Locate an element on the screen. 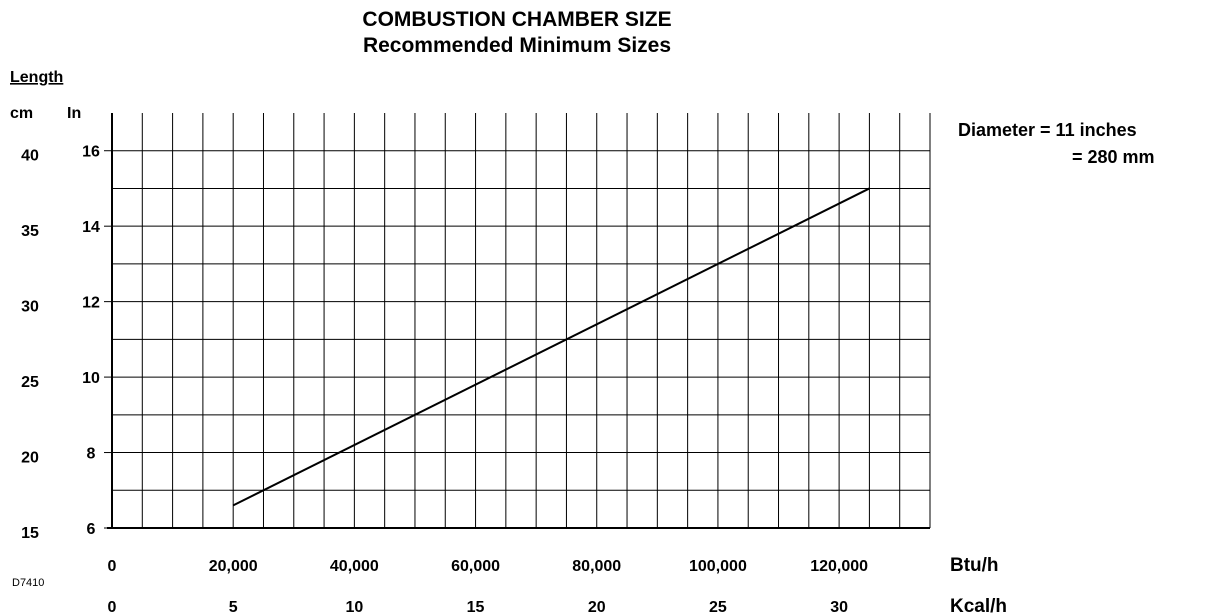 The image size is (1210, 615). x-tick-label-kcal: 15 is located at coordinates (476, 607).